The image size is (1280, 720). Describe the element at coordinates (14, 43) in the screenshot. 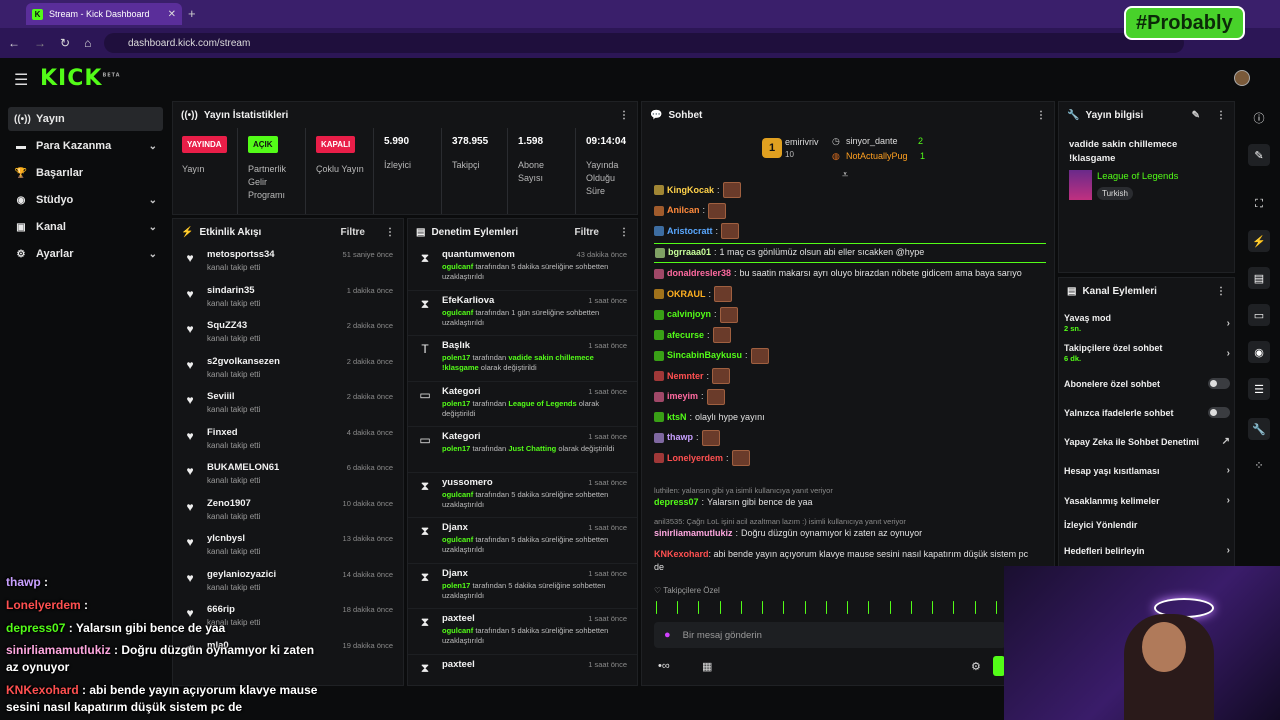

I see `back-icon: ←` at that location.